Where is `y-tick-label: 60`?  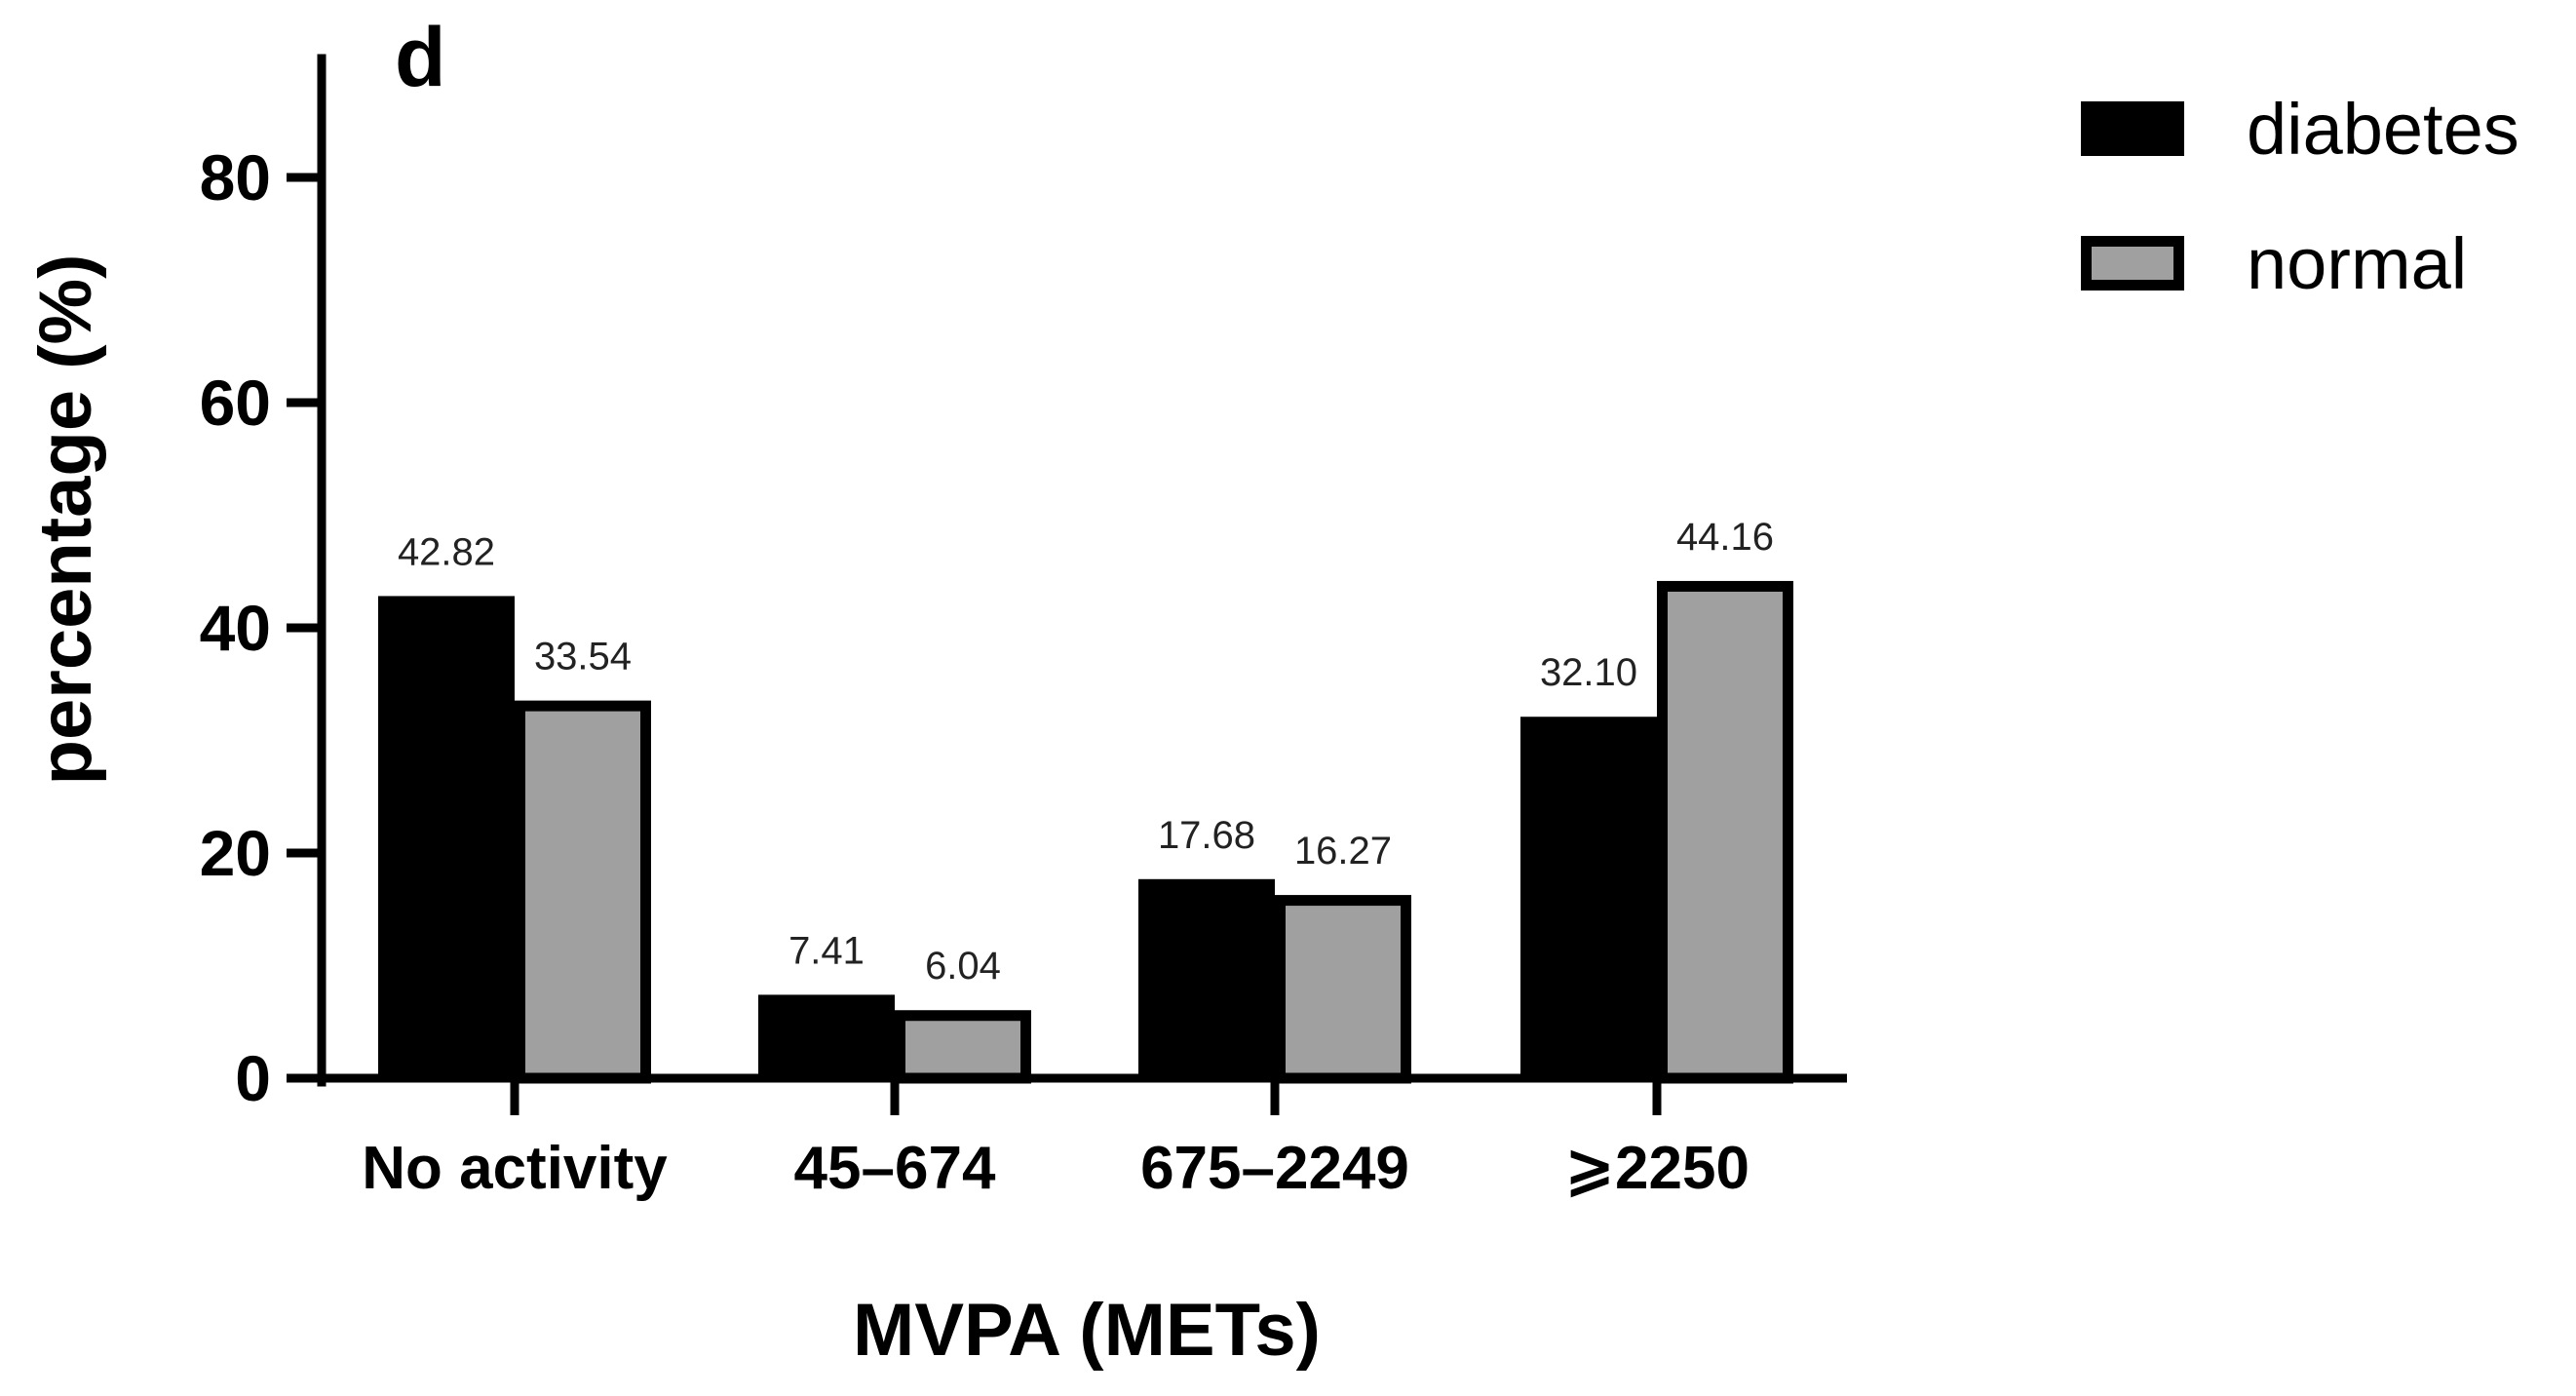 y-tick-label: 60 is located at coordinates (235, 403).